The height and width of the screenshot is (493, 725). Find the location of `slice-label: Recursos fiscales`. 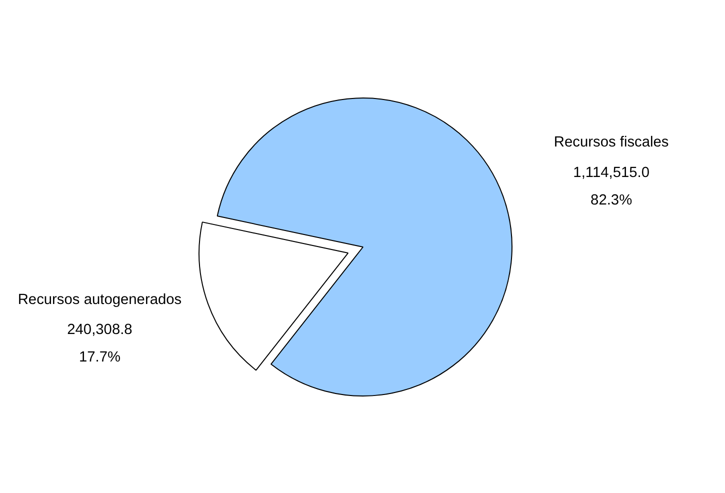

slice-label: Recursos fiscales is located at coordinates (611, 142).